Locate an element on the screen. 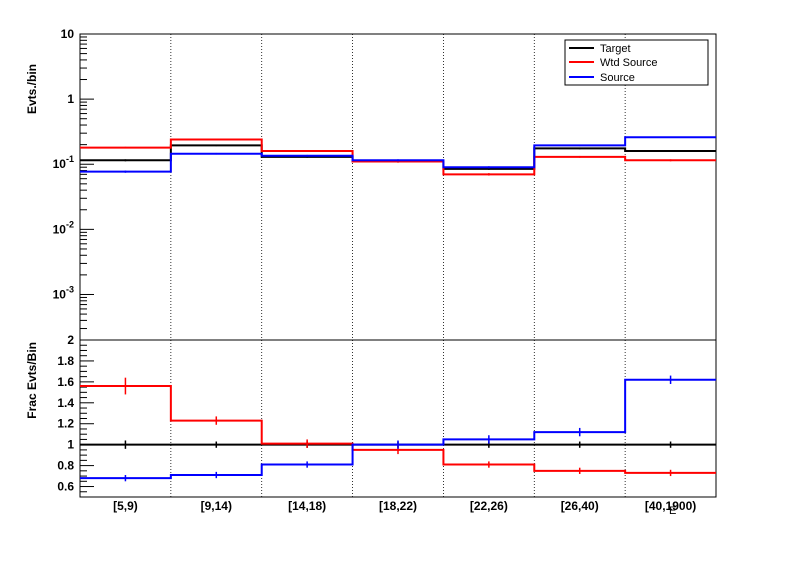  top-panel-series is located at coordinates (398, 156).